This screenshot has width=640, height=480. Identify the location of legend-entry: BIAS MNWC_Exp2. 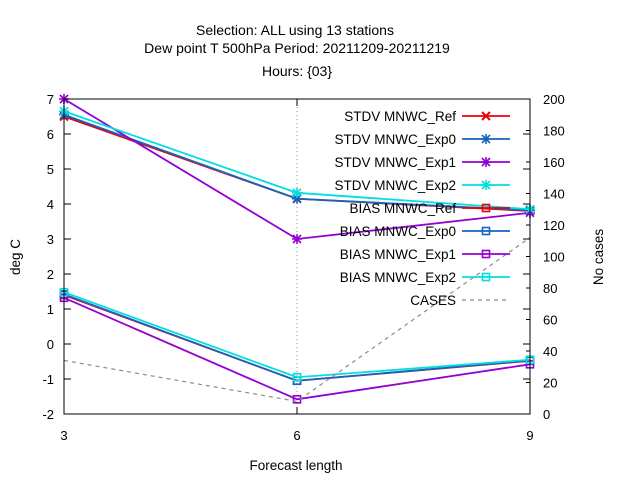
(425, 277).